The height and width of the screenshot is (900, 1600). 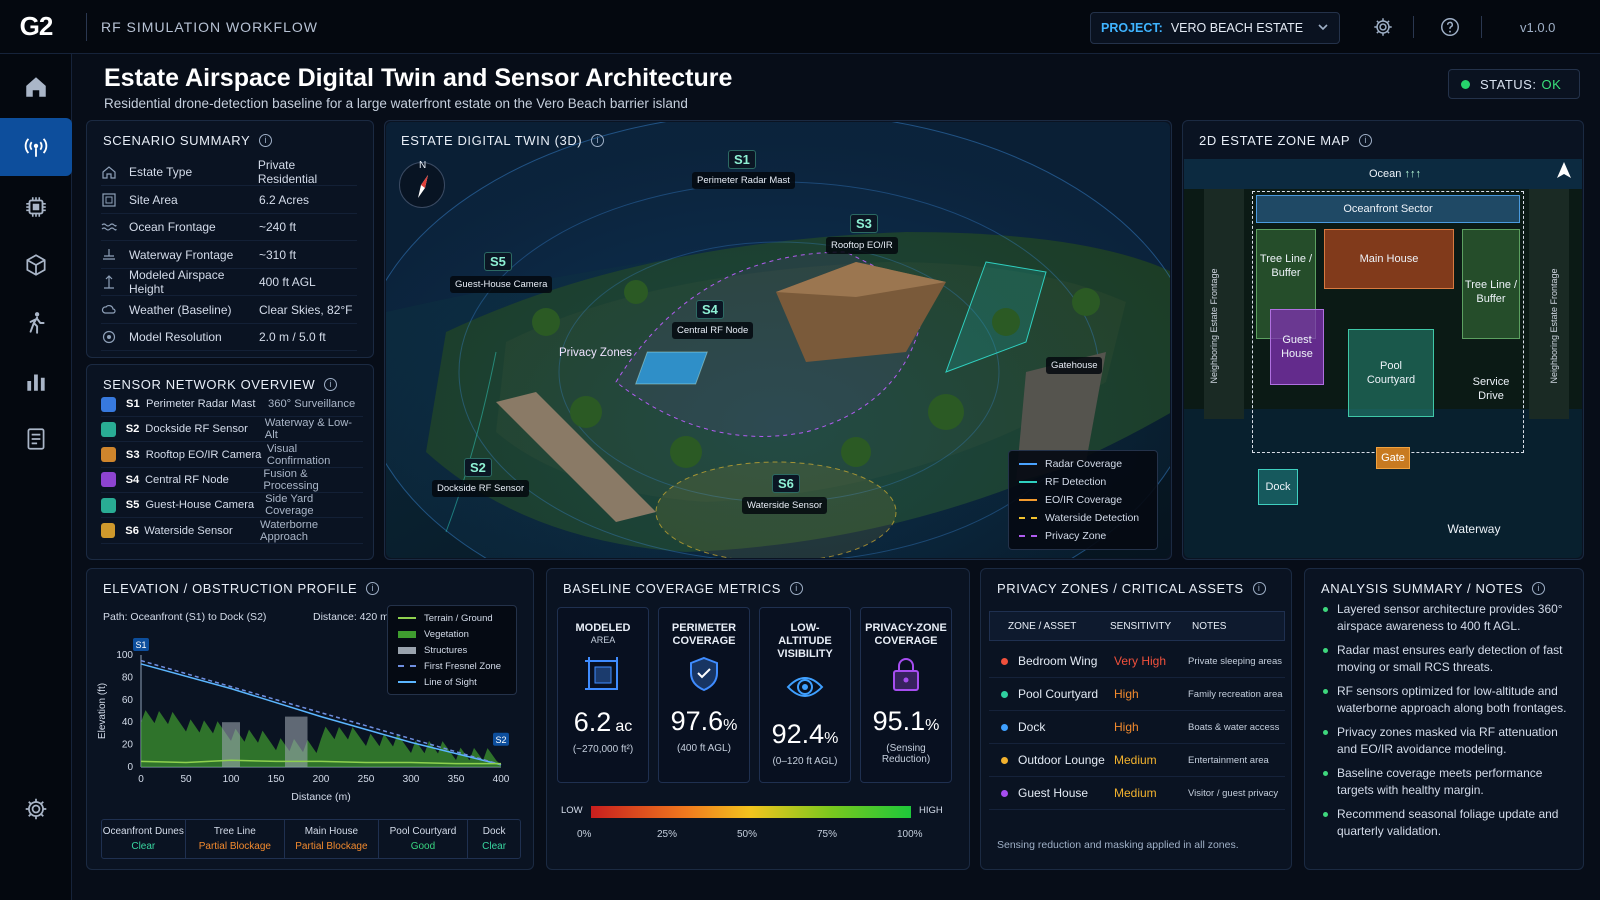 What do you see at coordinates (742, 159) in the screenshot?
I see `sensor-marker-s1: S1` at bounding box center [742, 159].